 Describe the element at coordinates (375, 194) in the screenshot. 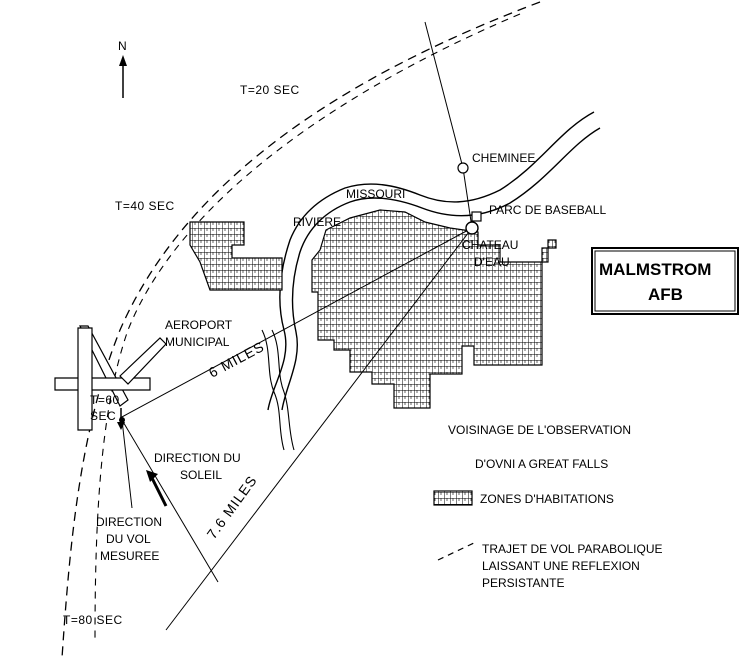

I see `missouri-label: MISSOURI` at that location.